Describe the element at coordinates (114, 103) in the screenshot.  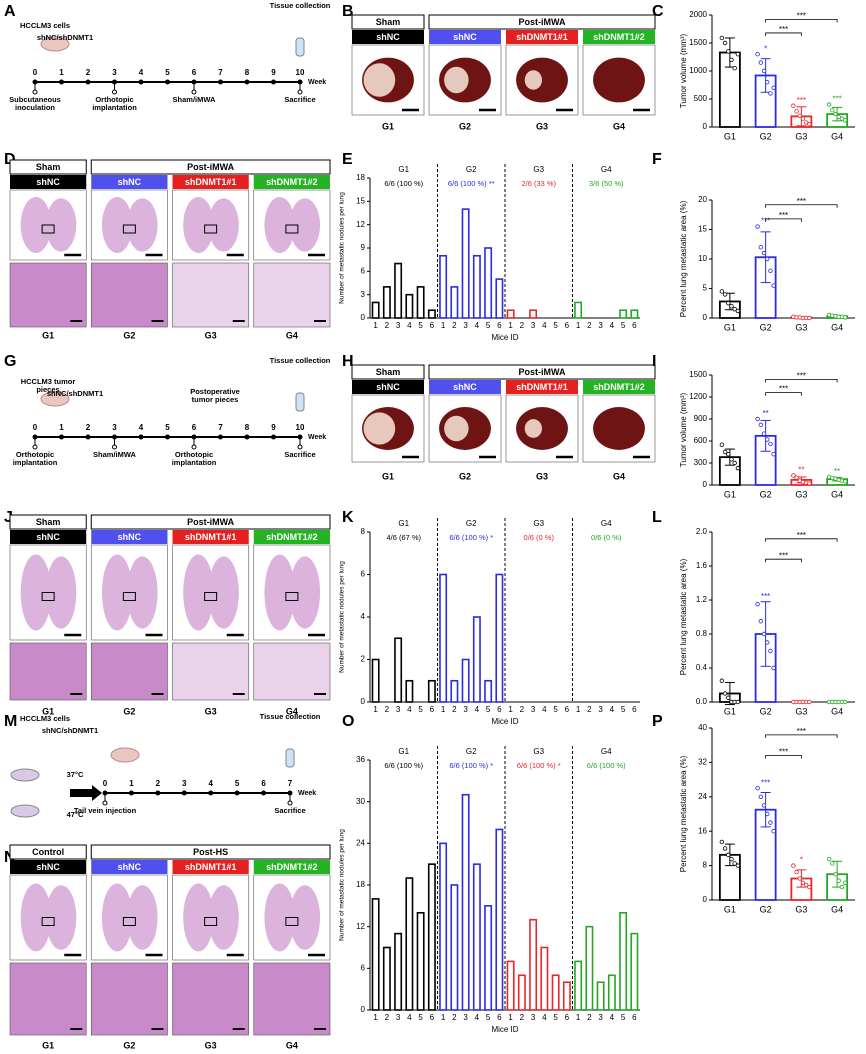
I see `timeline-event: Orthotopic implantation` at that location.